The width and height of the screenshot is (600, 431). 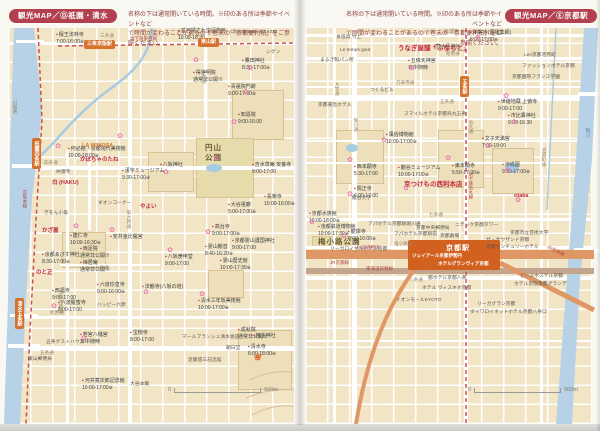 I want to click on scale-bar-right: 0 500m, so click(x=523, y=390).